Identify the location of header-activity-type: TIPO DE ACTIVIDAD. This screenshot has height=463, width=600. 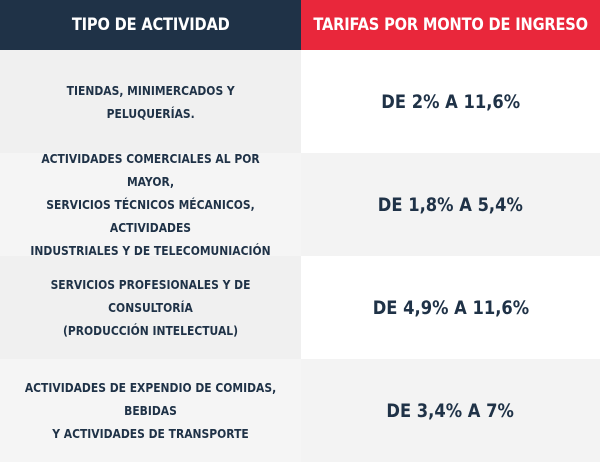
(150, 25).